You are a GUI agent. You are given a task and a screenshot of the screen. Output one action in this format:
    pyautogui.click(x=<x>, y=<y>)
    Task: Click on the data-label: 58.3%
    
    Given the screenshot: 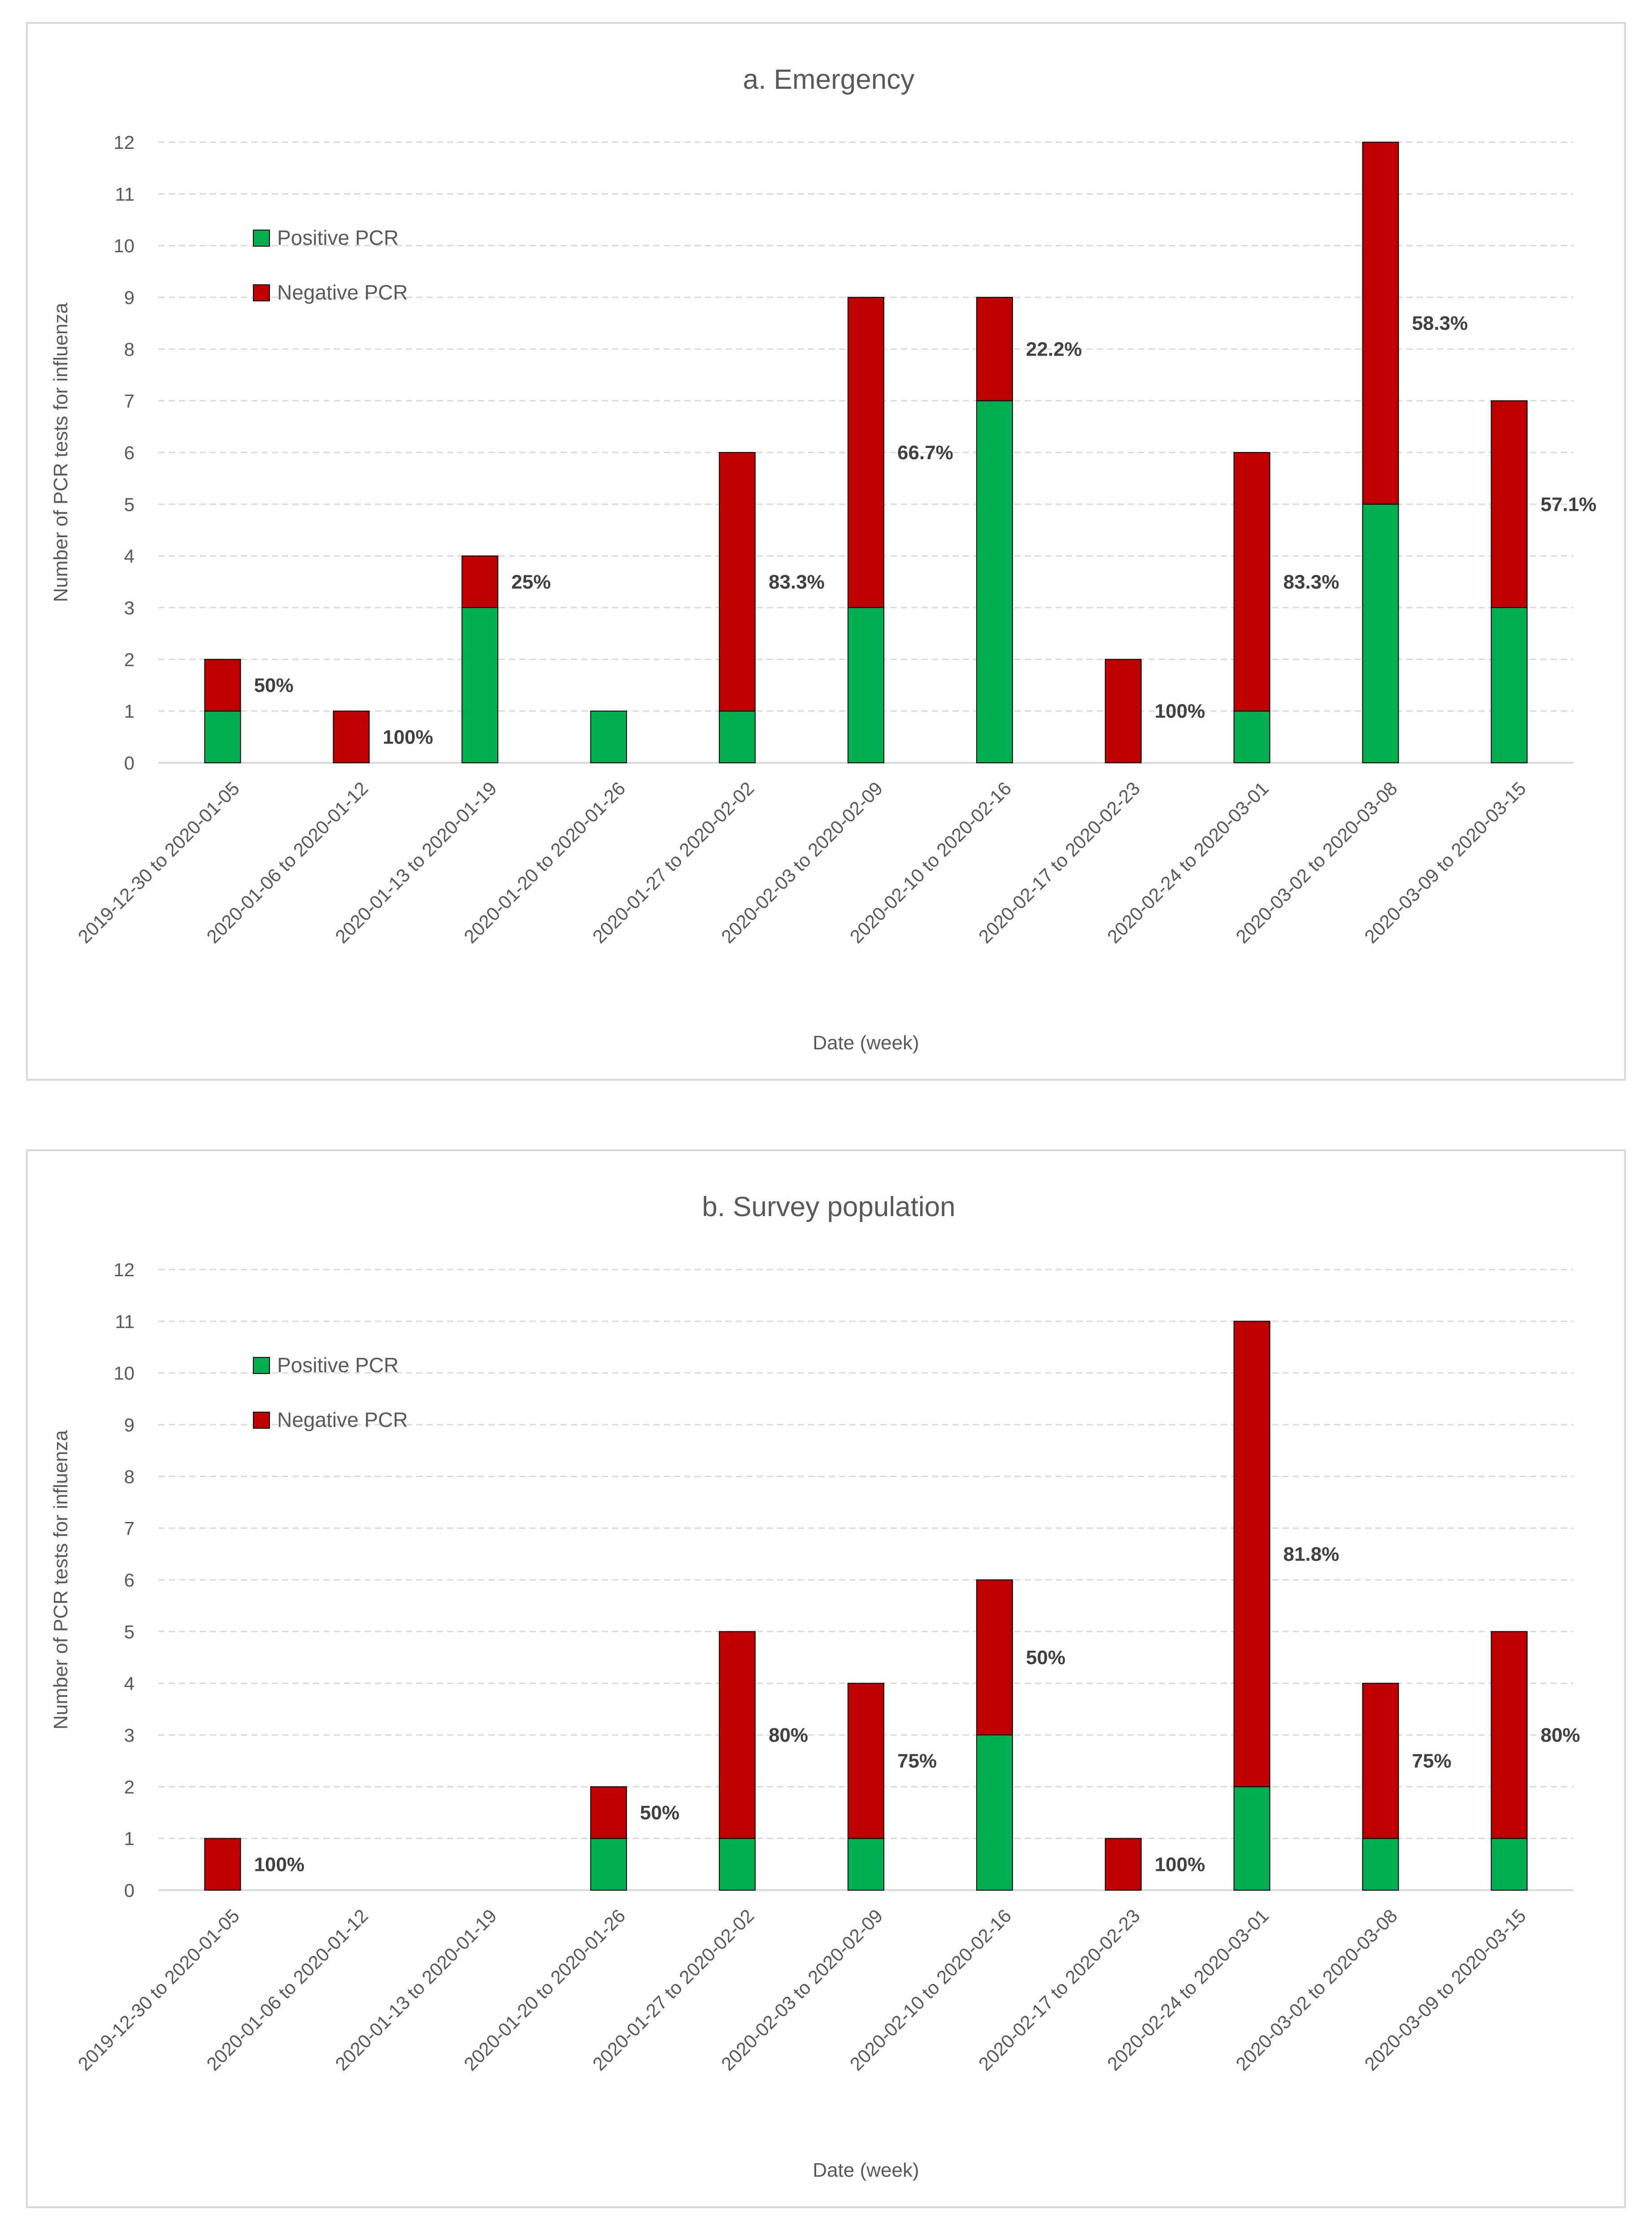 What is the action you would take?
    pyautogui.click(x=1440, y=324)
    